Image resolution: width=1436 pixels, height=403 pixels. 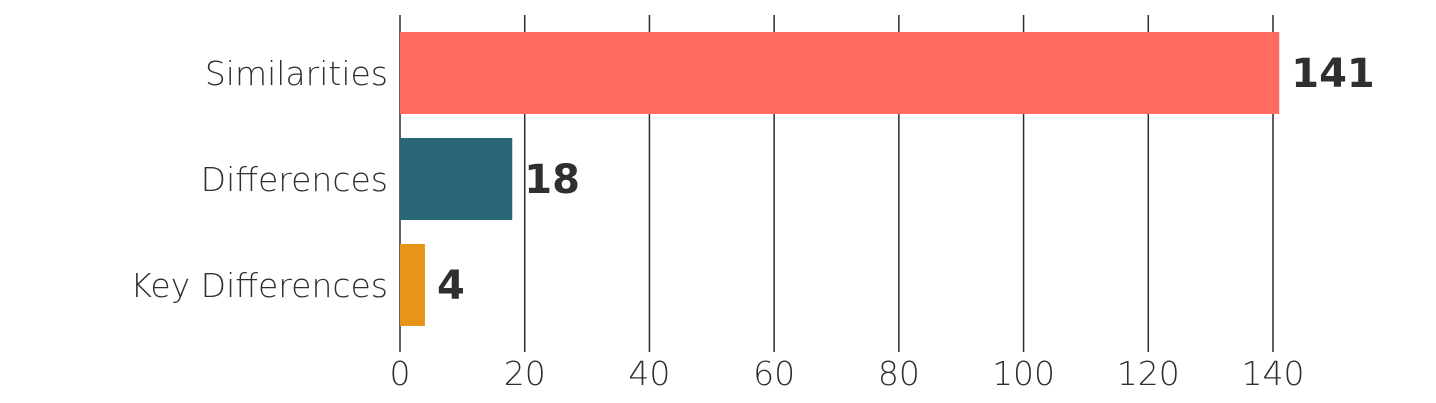 What do you see at coordinates (259, 285) in the screenshot?
I see `category-label: Key Differences` at bounding box center [259, 285].